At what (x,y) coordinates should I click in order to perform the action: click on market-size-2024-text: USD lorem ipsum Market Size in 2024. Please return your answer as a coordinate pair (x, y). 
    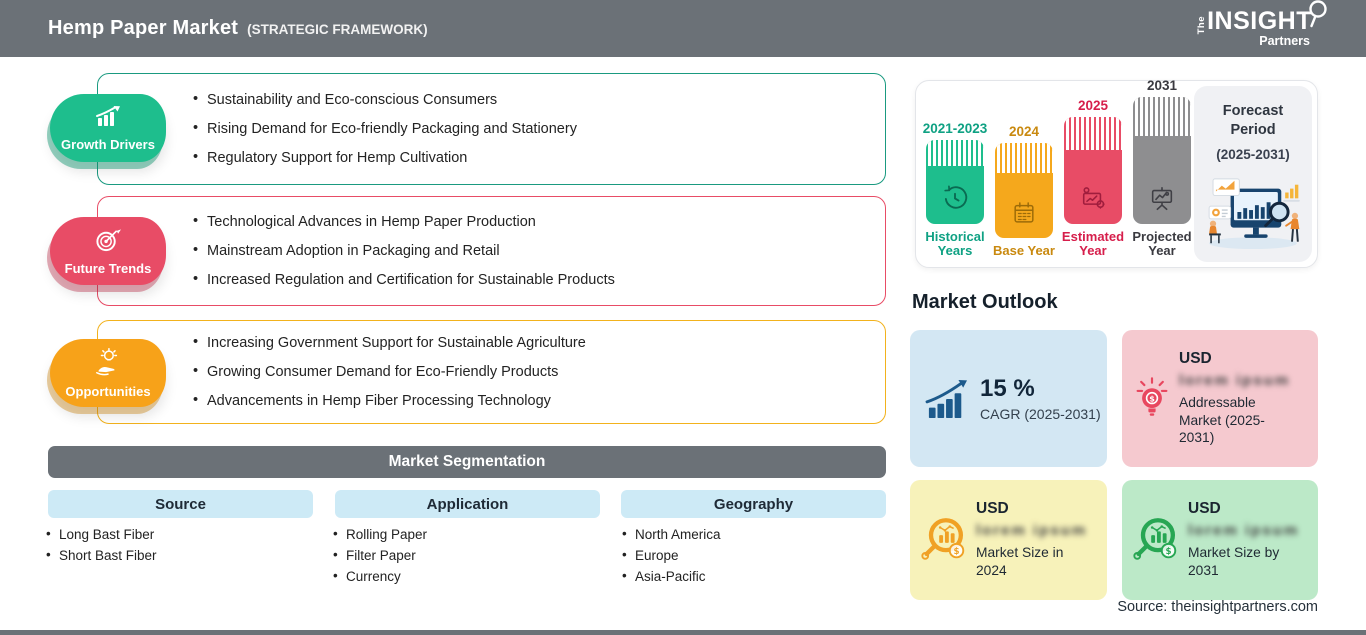
    Looking at the image, I should click on (1036, 540).